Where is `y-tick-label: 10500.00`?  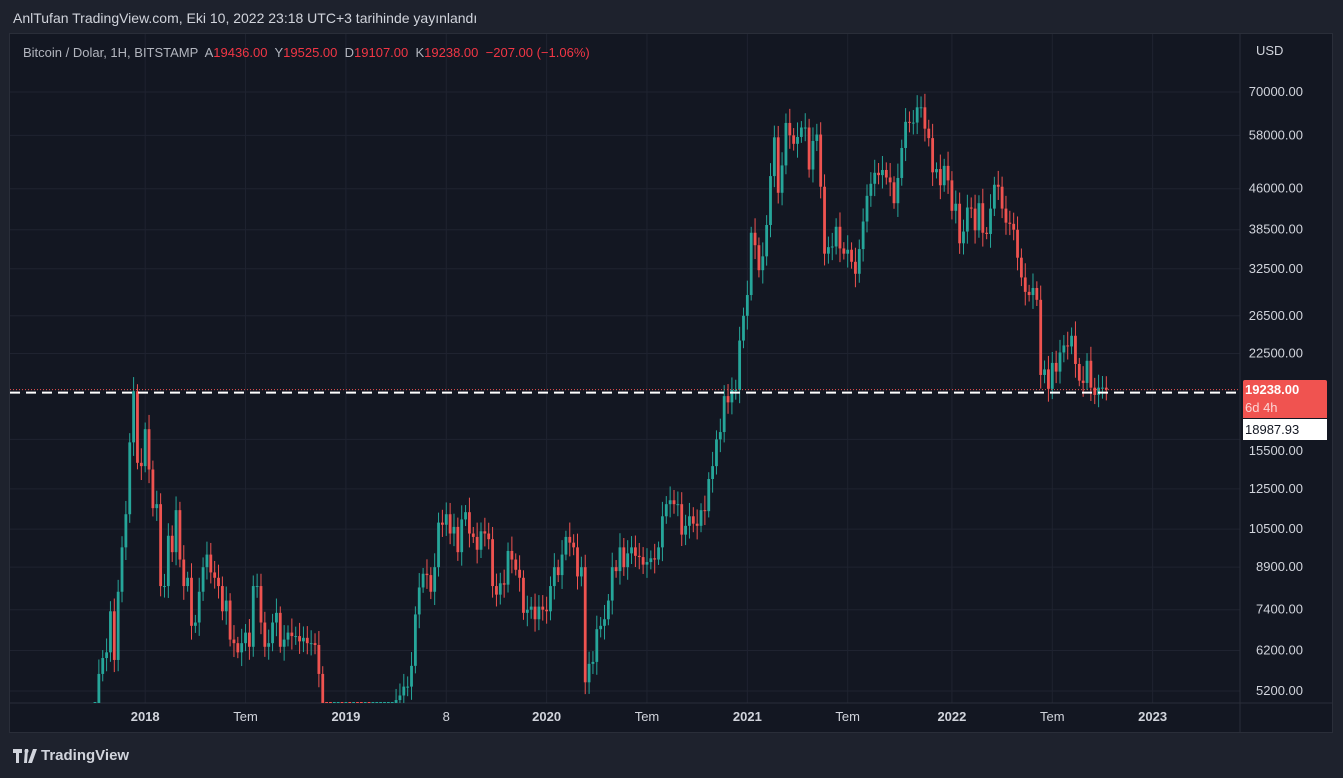 y-tick-label: 10500.00 is located at coordinates (1276, 528).